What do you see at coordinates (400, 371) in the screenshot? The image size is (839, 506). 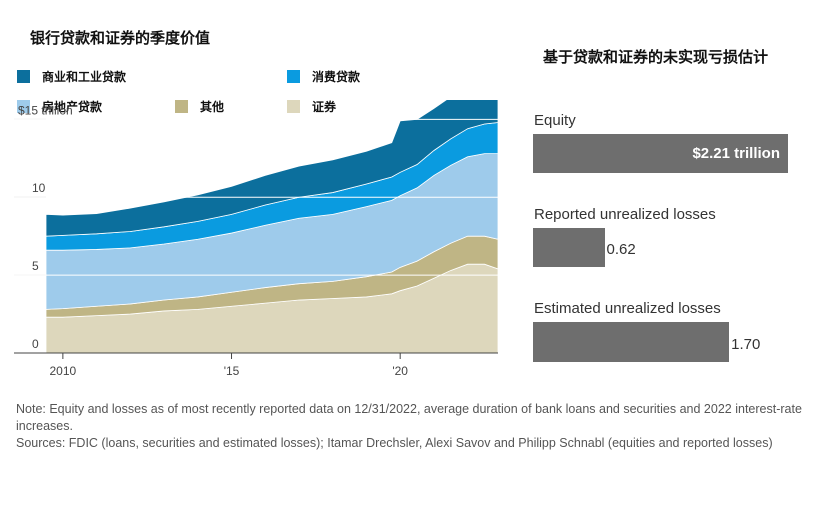 I see `x-tick-label: '20` at bounding box center [400, 371].